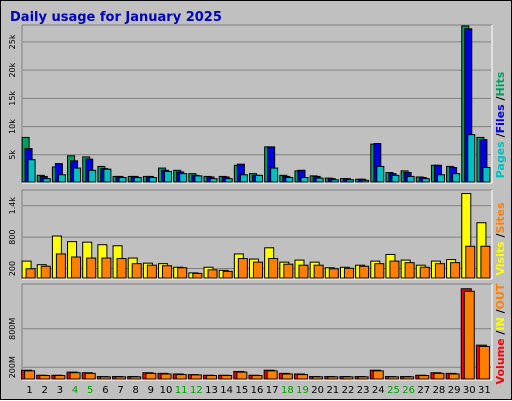 This screenshot has width=512, height=401. What do you see at coordinates (12, 69) in the screenshot?
I see `y-tick-label-hits: 20k` at bounding box center [12, 69].